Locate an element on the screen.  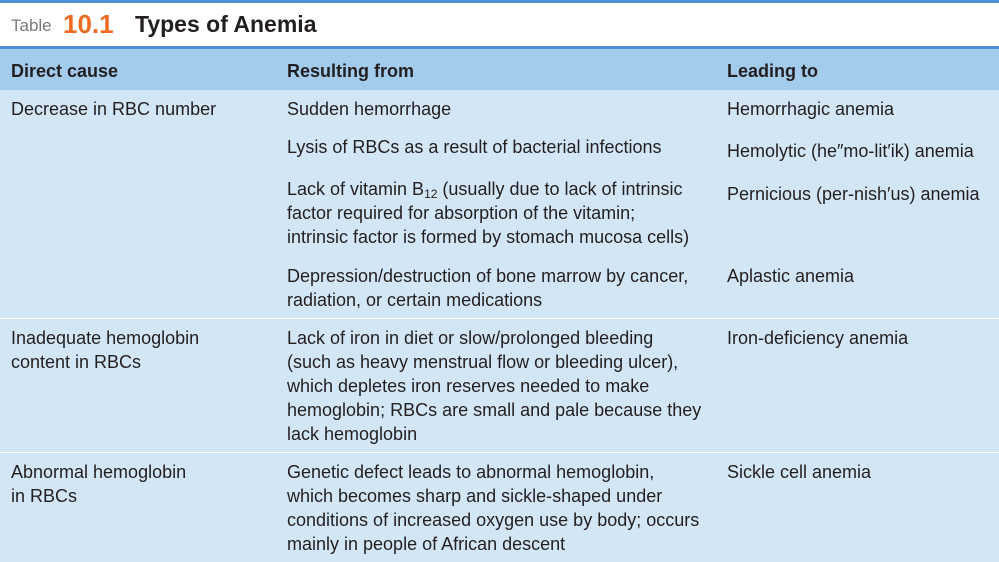
row3-direct-cause-line1: Abnormal hemoglobin is located at coordinates (99, 472).